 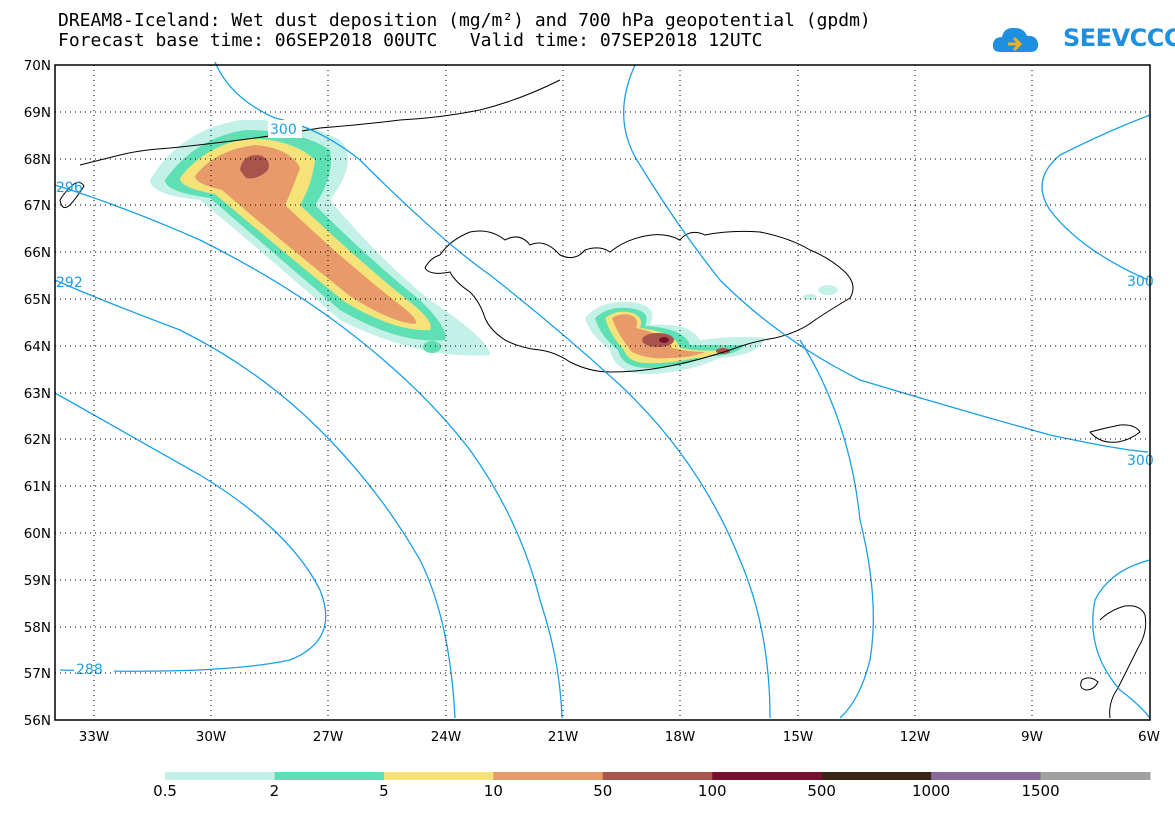 What do you see at coordinates (69, 283) in the screenshot?
I see `contour-label: 292` at bounding box center [69, 283].